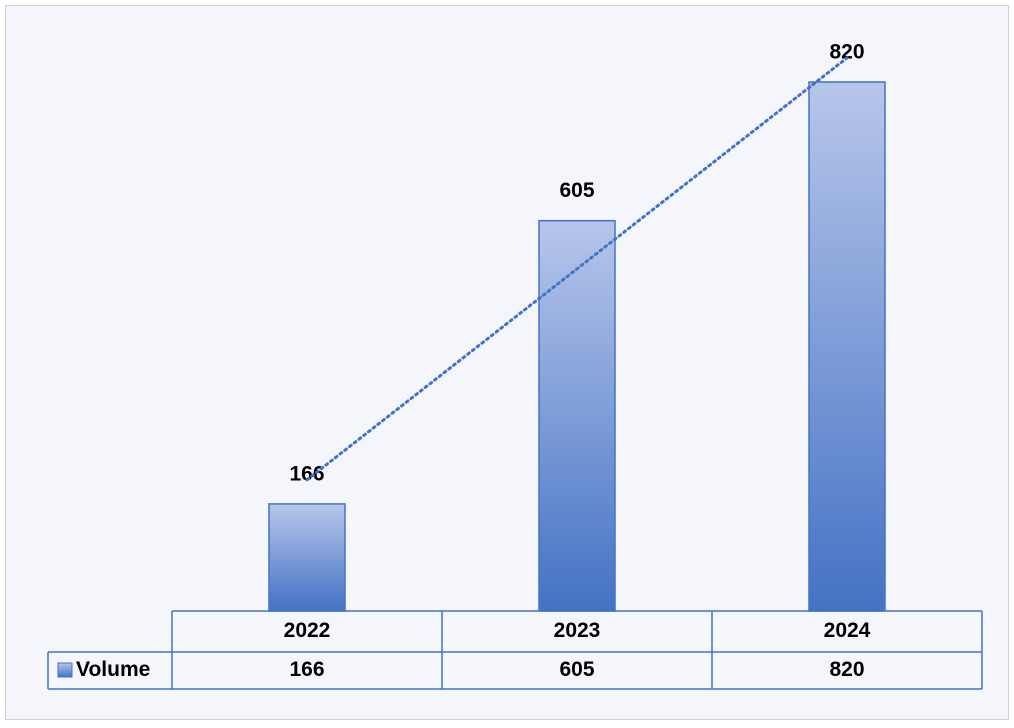 Image resolution: width=1014 pixels, height=728 pixels. I want to click on data-label: 820, so click(846, 52).